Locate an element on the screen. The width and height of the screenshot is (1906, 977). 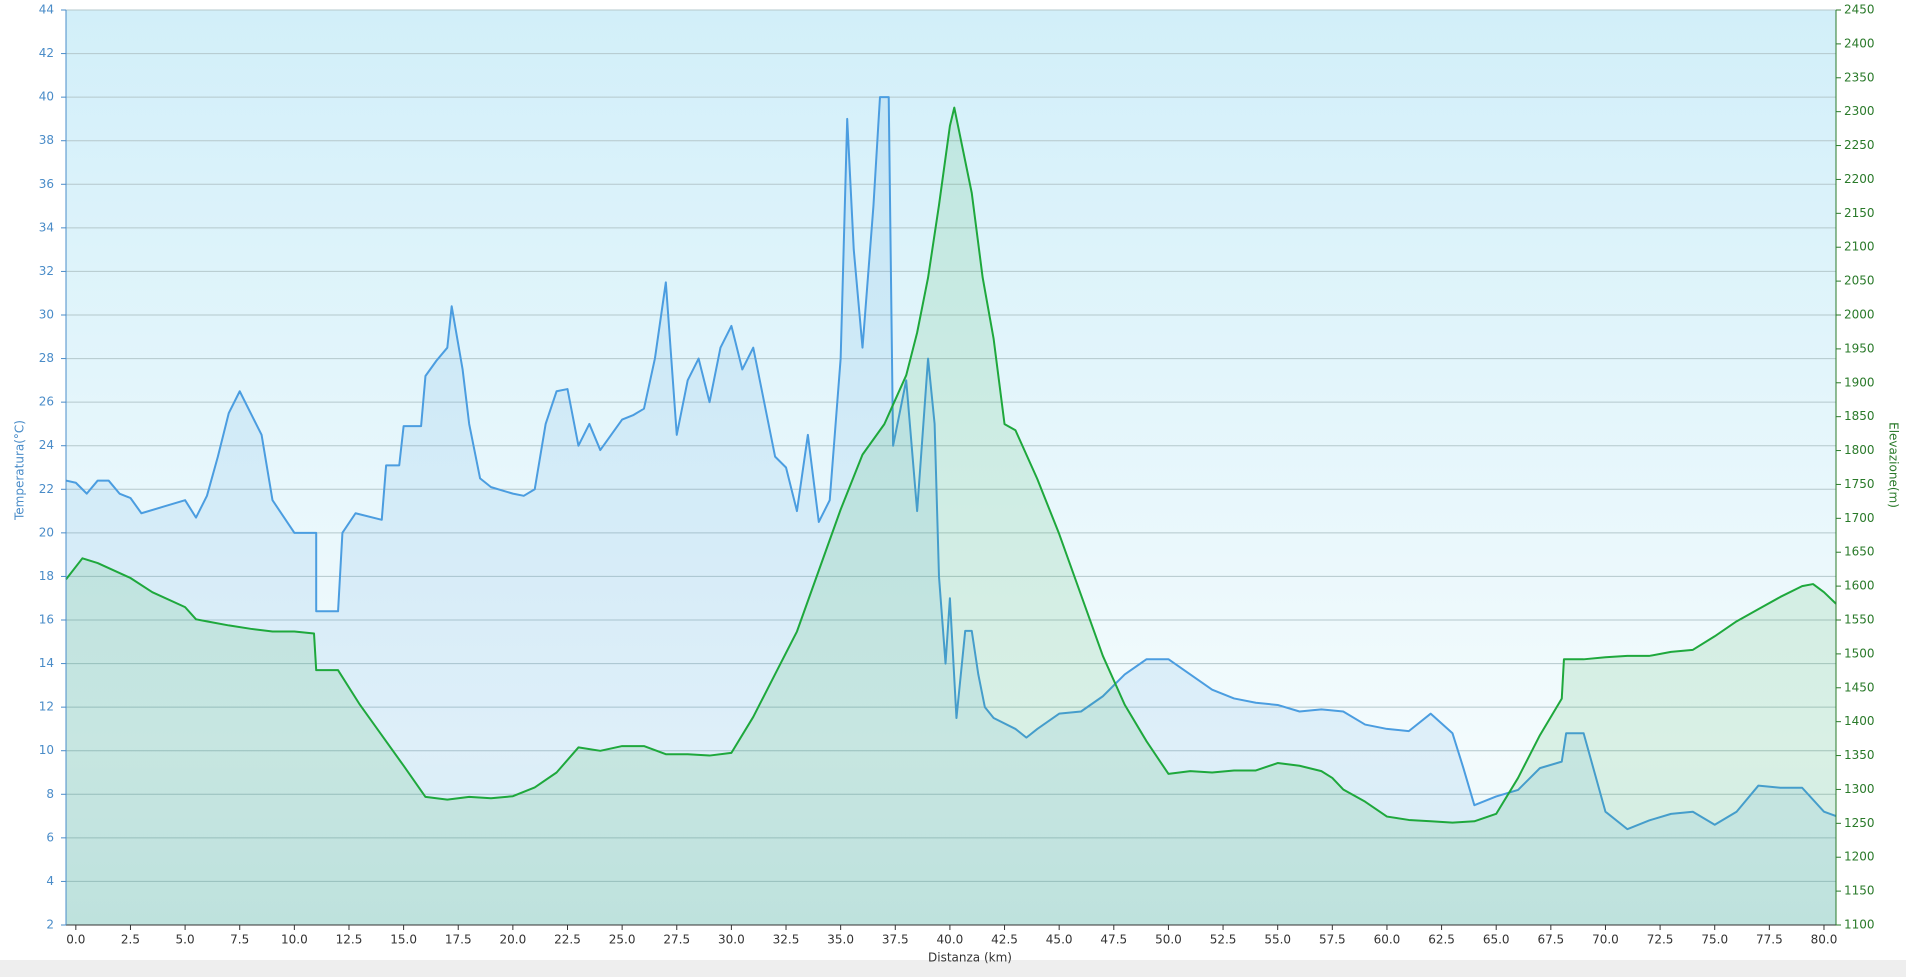
y2-tick-label: 1600 is located at coordinates (1859, 586).